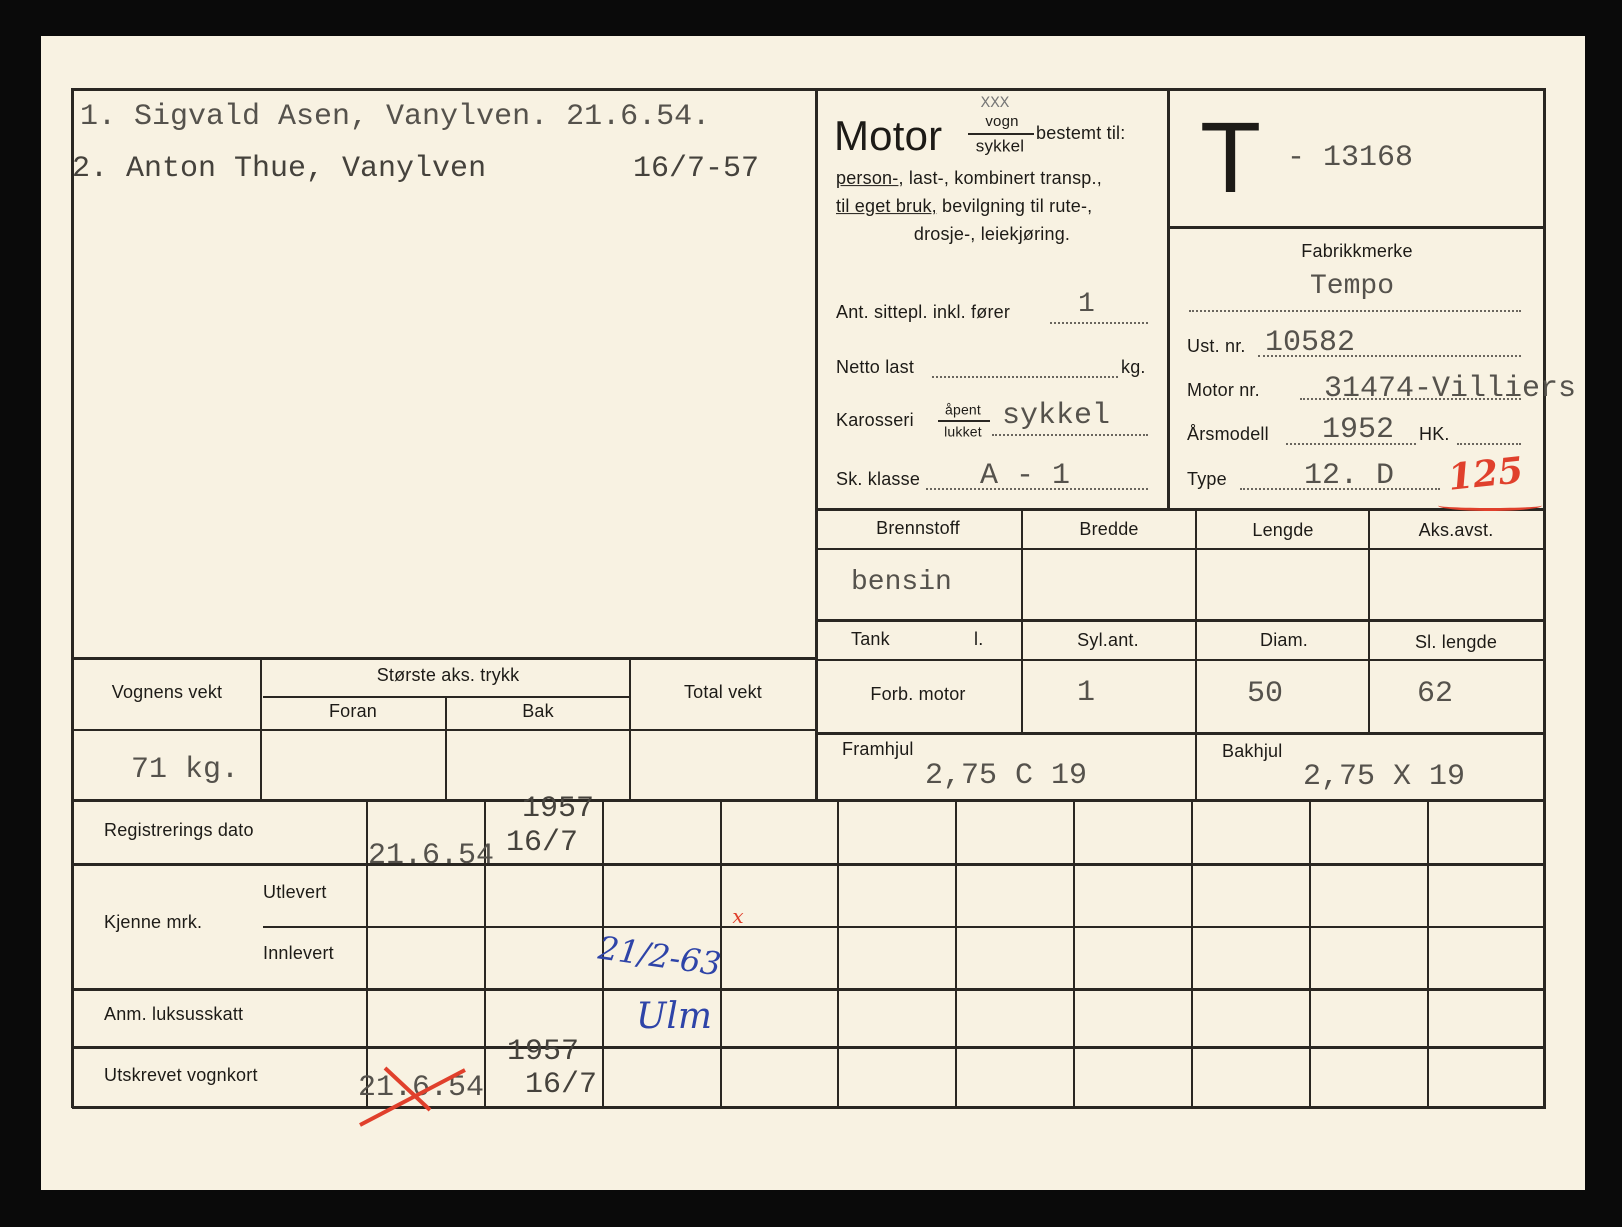 This screenshot has width=1622, height=1227. What do you see at coordinates (1357, 251) in the screenshot?
I see `fabrikk-label: Fabrikkmerke` at bounding box center [1357, 251].